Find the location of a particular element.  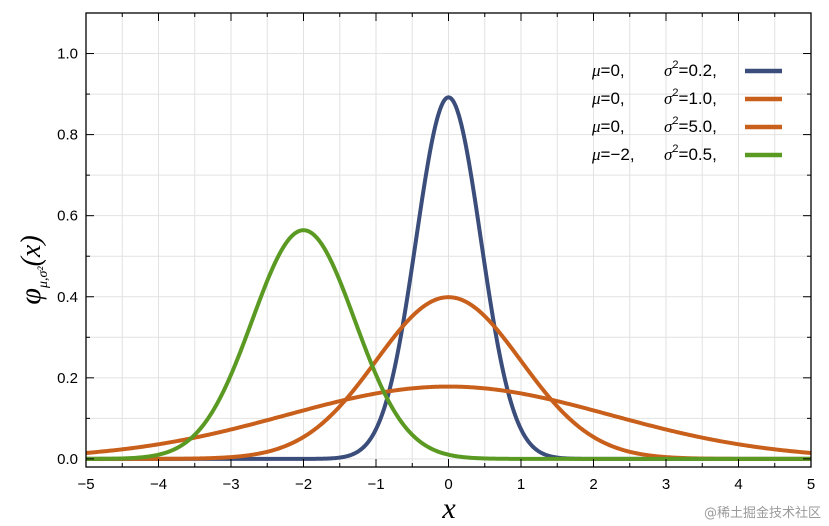

x-tick-label: 0 is located at coordinates (448, 484).